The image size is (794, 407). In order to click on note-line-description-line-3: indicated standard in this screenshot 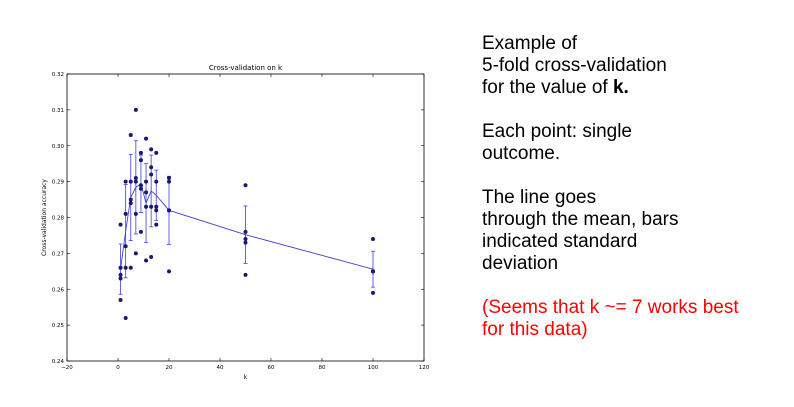, I will do `click(560, 241)`.